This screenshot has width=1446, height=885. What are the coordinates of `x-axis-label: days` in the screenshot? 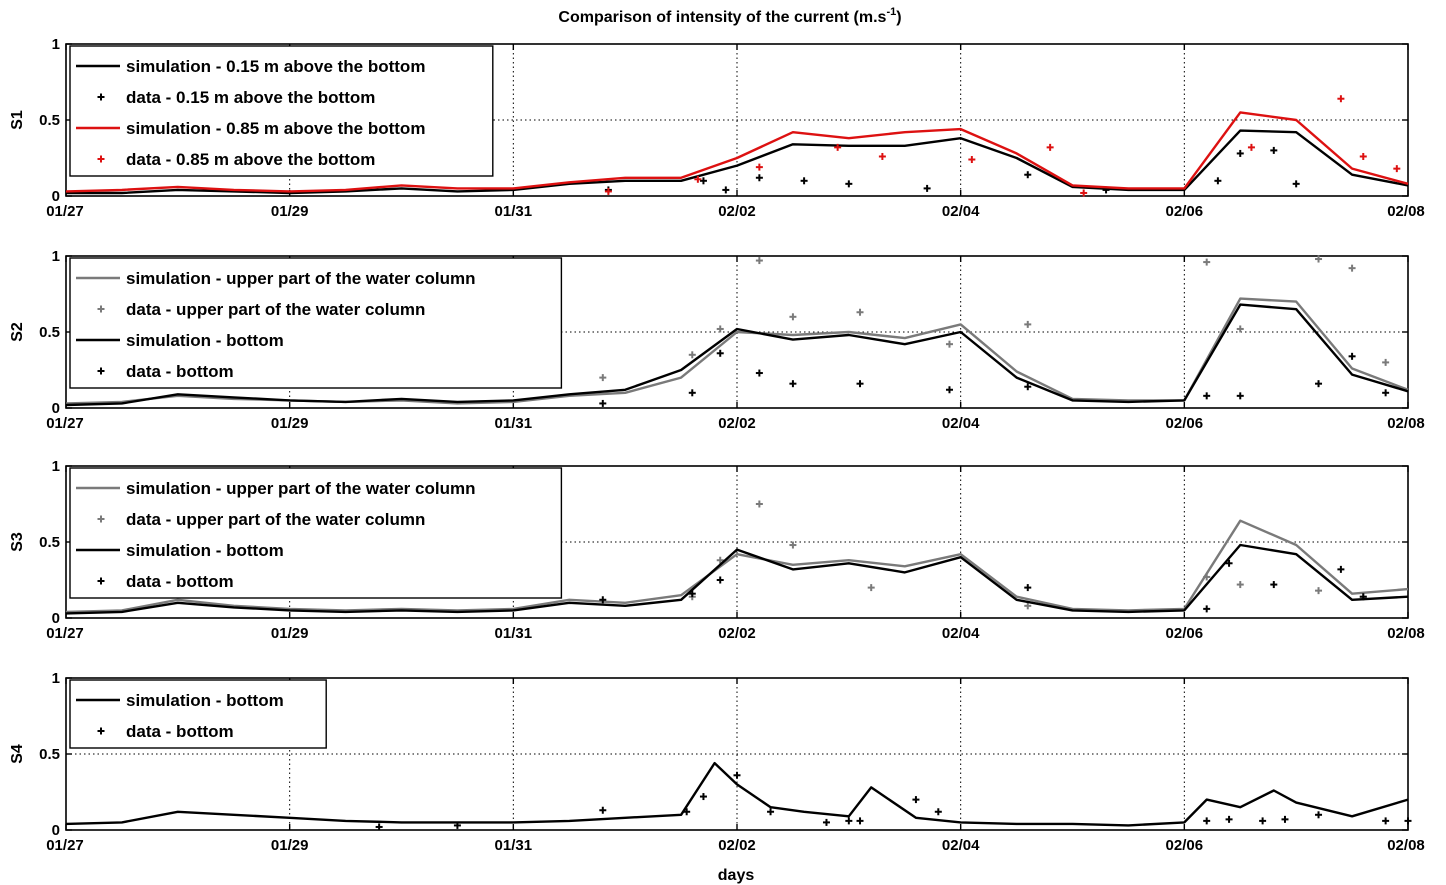 It's located at (736, 875).